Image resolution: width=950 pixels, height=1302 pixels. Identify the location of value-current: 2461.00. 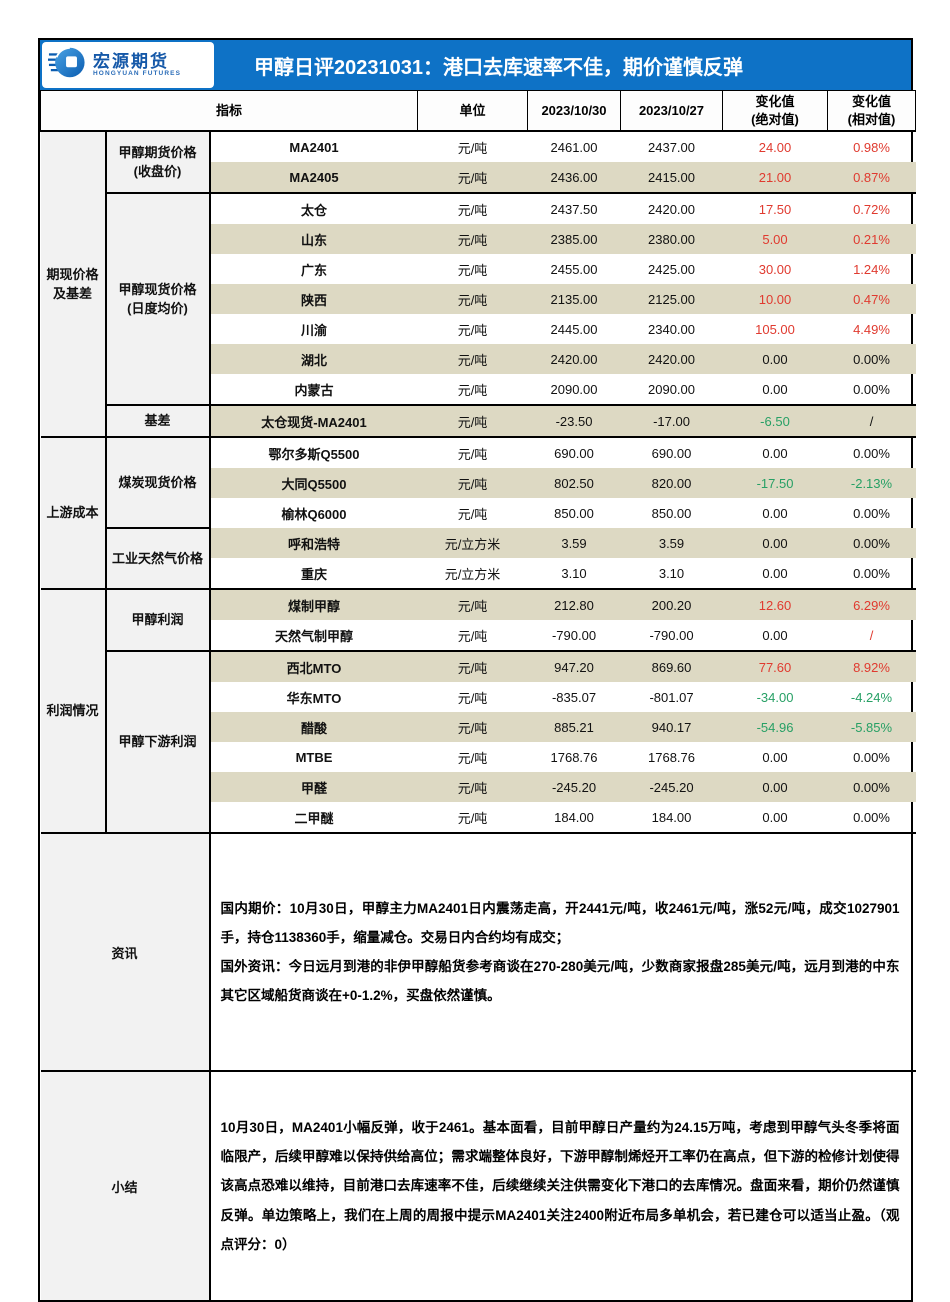
(574, 147).